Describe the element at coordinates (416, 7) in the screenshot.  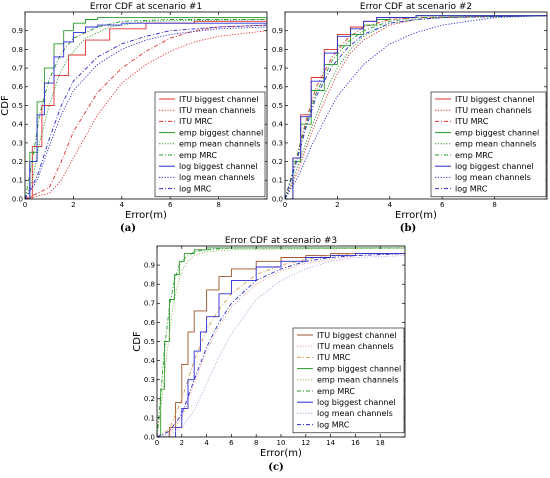
I see `chart-title: Error CDF at scenario #2` at that location.